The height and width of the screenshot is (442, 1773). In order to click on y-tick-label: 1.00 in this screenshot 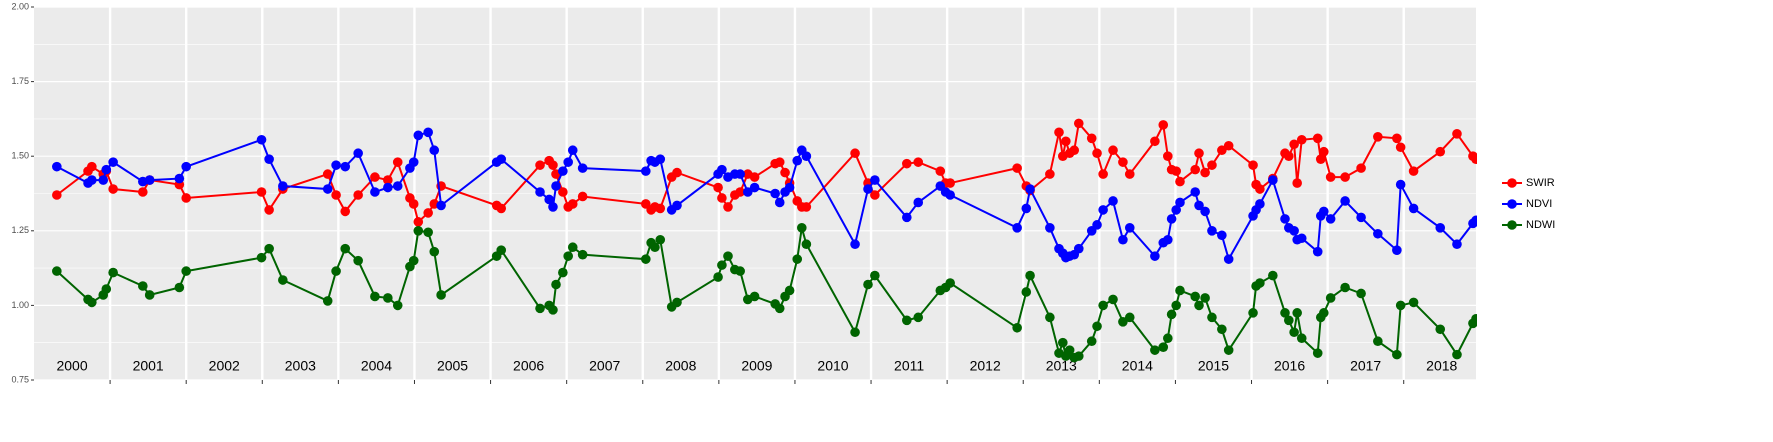, I will do `click(20, 305)`.